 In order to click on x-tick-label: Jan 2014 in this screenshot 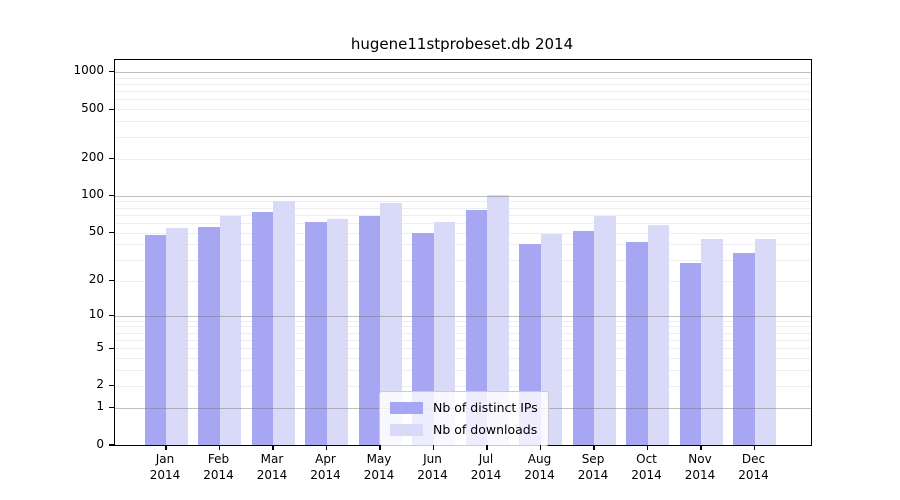, I will do `click(165, 467)`.